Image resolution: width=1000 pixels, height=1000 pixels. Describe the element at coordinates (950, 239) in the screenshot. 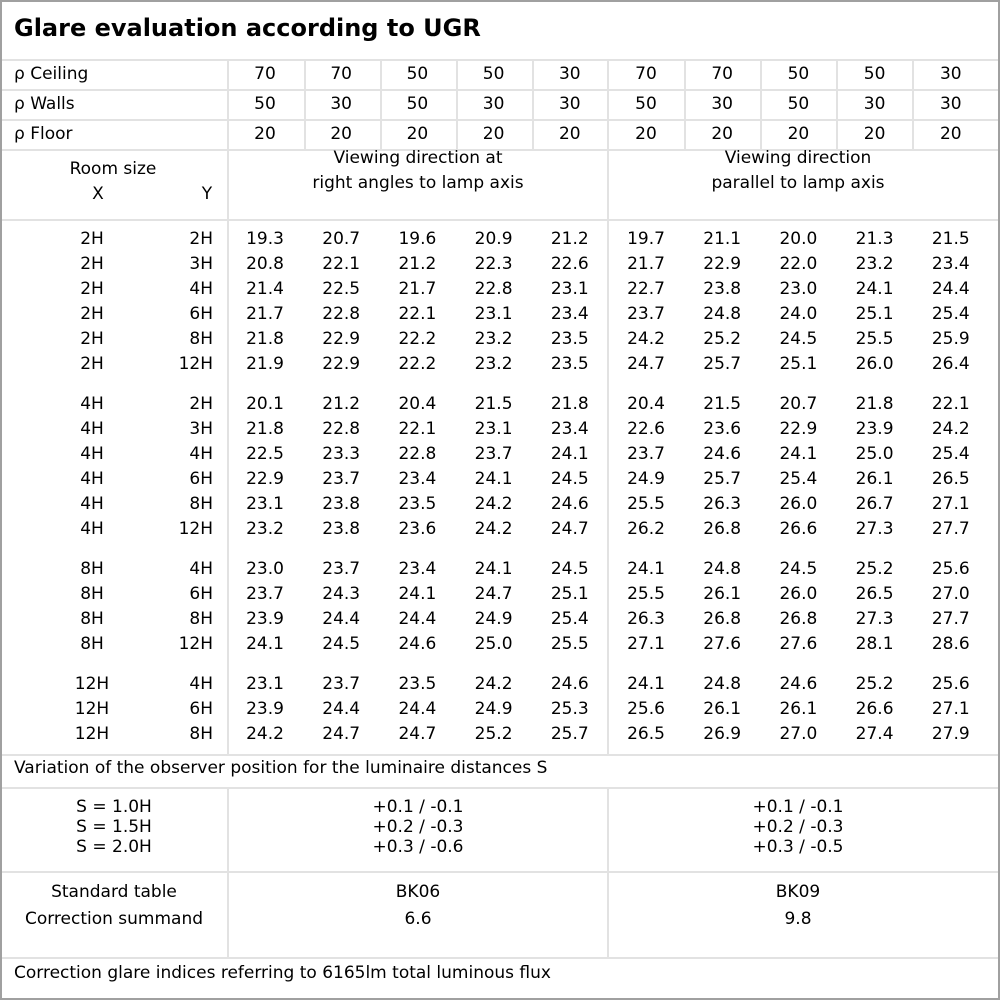

I see `ugr-value: 21.5` at that location.